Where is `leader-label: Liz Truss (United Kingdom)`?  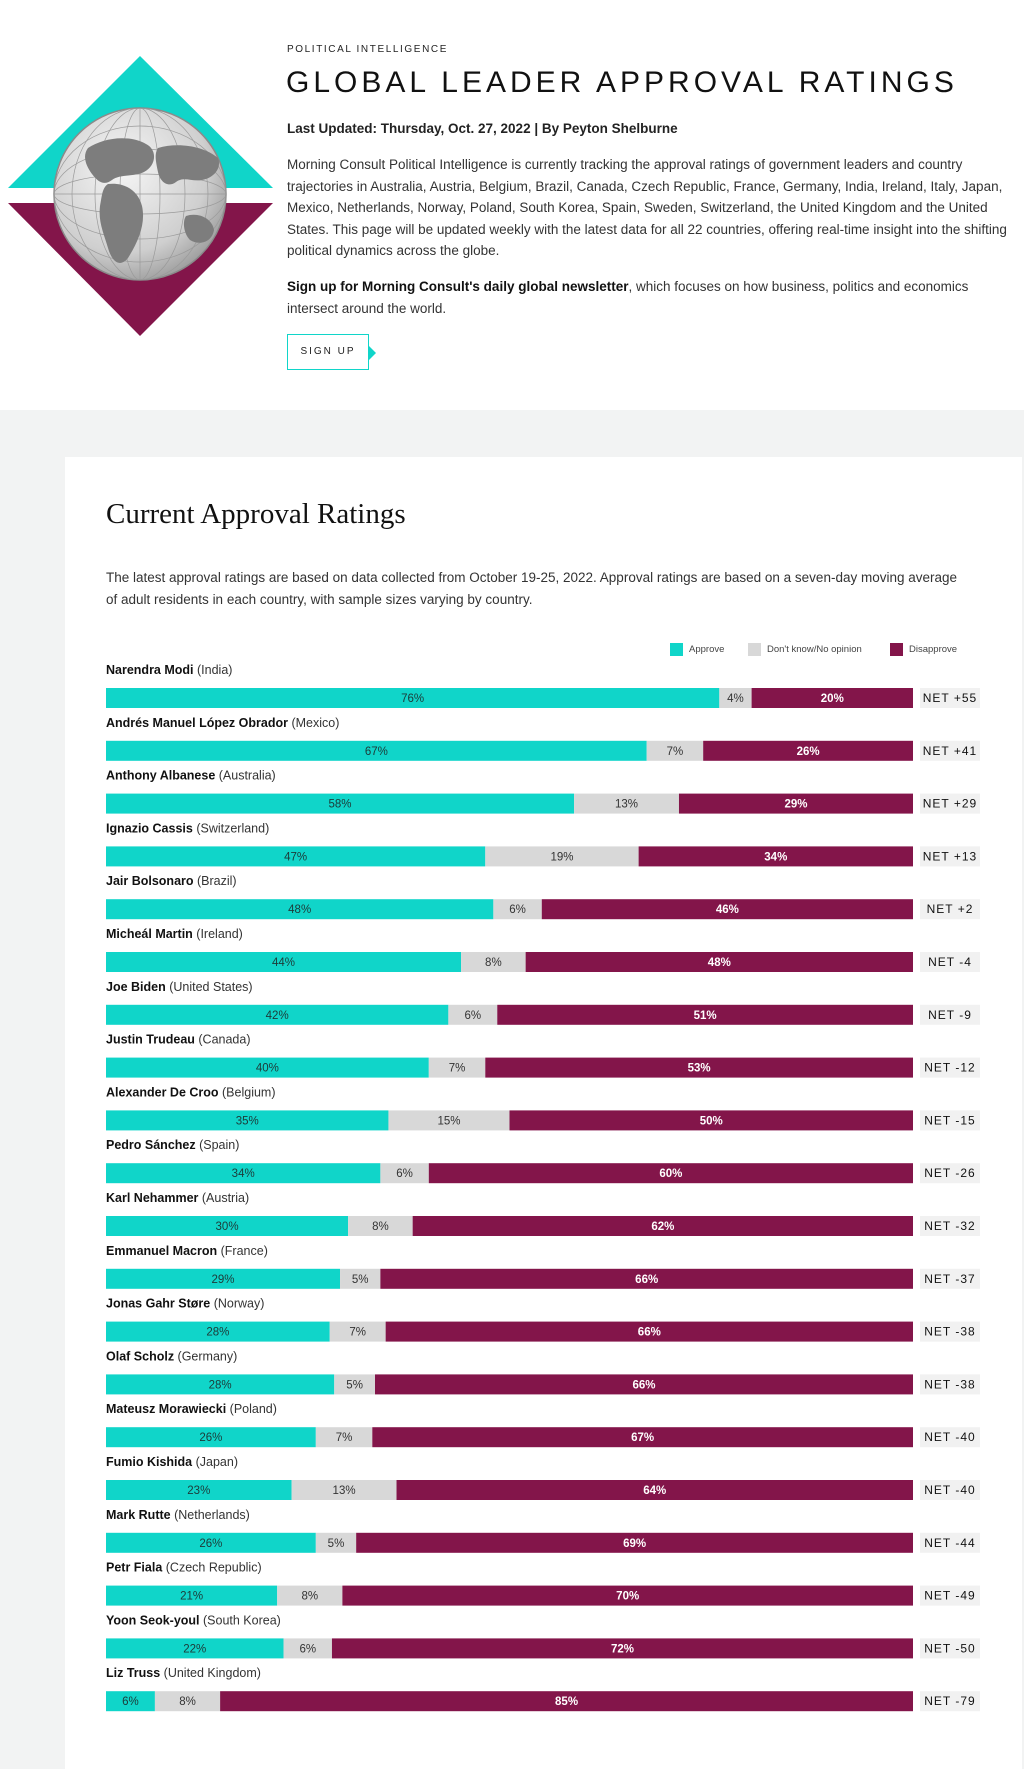
leader-label: Liz Truss (United Kingdom) is located at coordinates (183, 1673).